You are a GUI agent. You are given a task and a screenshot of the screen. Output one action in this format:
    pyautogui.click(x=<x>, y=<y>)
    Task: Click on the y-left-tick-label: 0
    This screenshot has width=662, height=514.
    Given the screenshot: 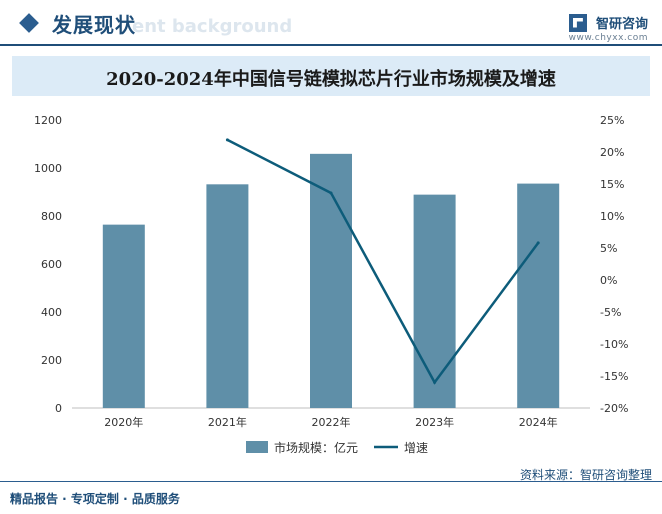 What is the action you would take?
    pyautogui.click(x=58, y=408)
    